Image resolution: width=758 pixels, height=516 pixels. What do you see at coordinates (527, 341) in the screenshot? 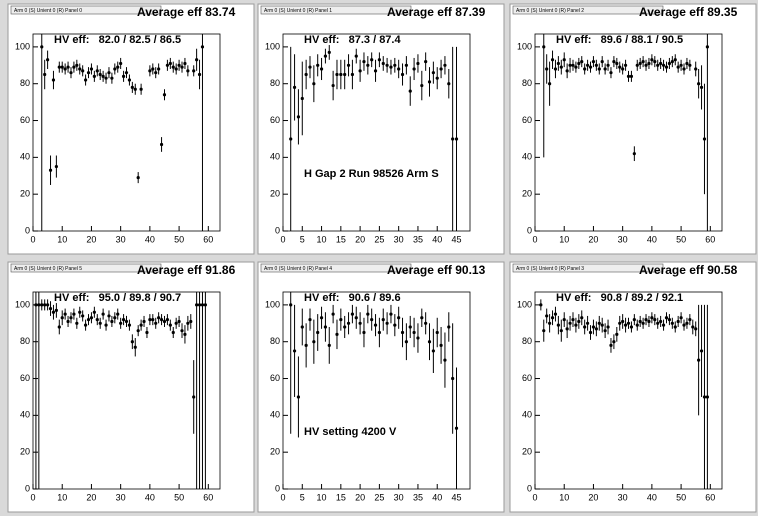
I see `y-tick-label: 80` at bounding box center [527, 341].